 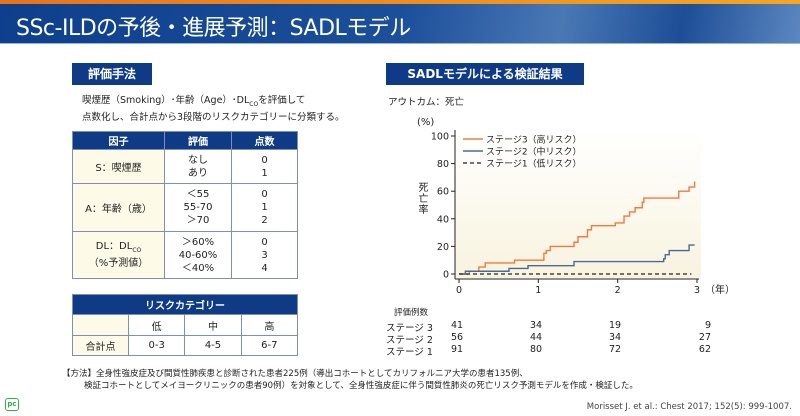 I want to click on page-title: SSc-ILDの予後・進展予測：SADLモデル, so click(x=213, y=28).